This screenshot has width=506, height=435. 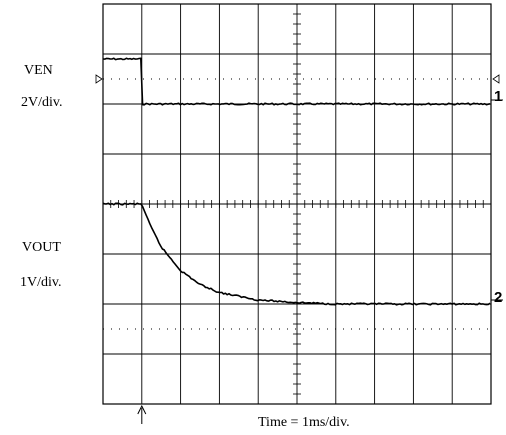 I want to click on ch2-marker-number: 2, so click(x=498, y=297).